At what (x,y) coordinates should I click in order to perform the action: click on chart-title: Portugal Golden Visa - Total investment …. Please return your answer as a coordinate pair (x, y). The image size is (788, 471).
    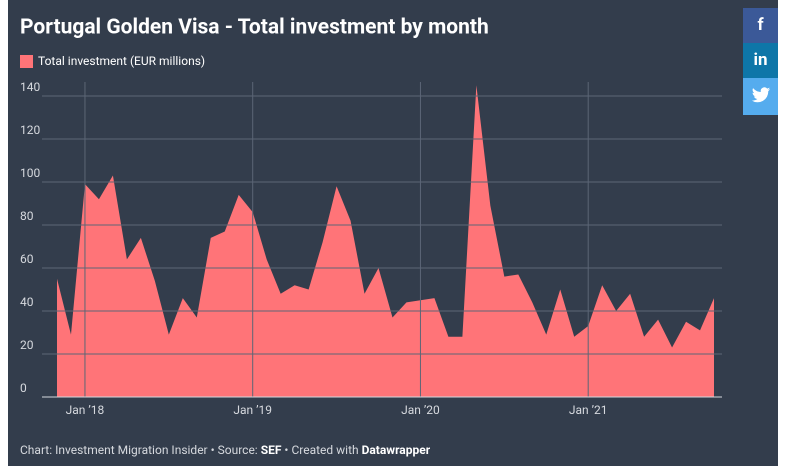
    Looking at the image, I should click on (254, 28).